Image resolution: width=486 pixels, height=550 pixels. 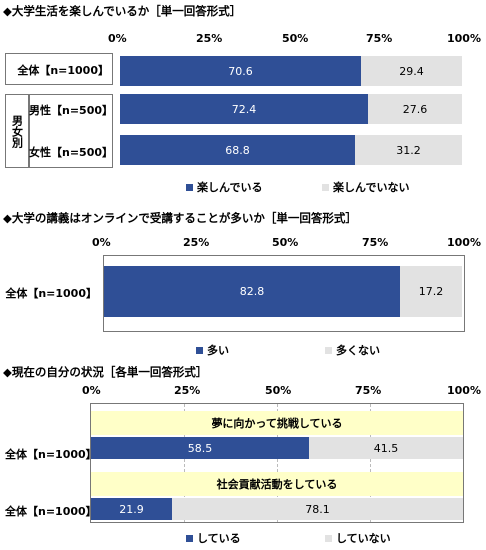 I want to click on chart2-row-1-segment-1: 82.8, so click(x=252, y=291).